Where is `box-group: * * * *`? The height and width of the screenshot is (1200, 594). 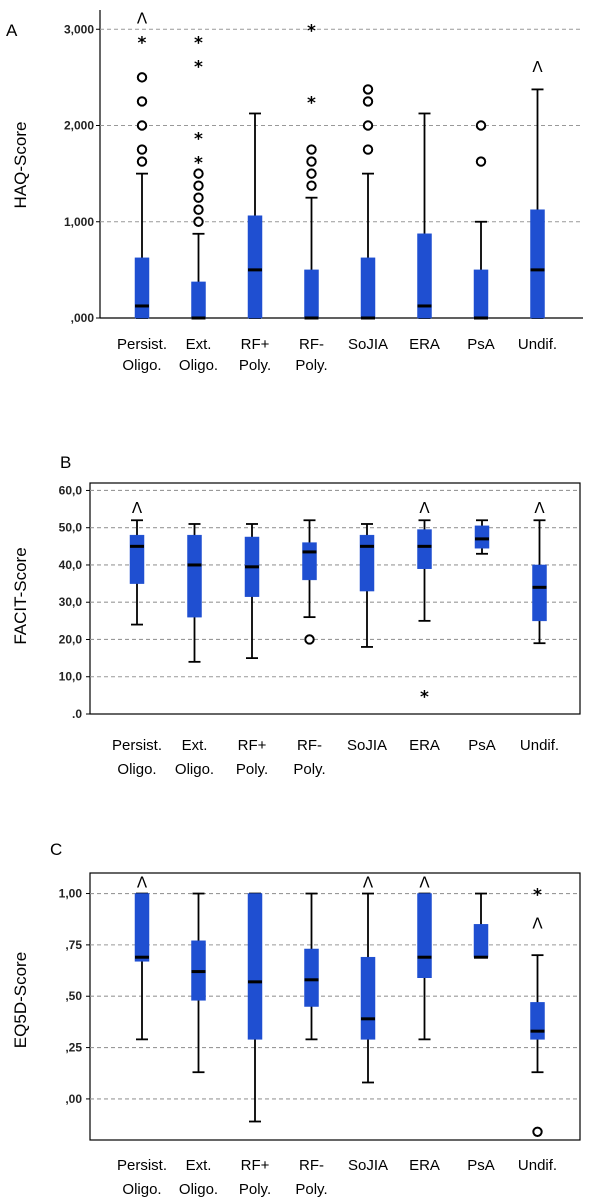
box-group: * * * * is located at coordinates (198, 176).